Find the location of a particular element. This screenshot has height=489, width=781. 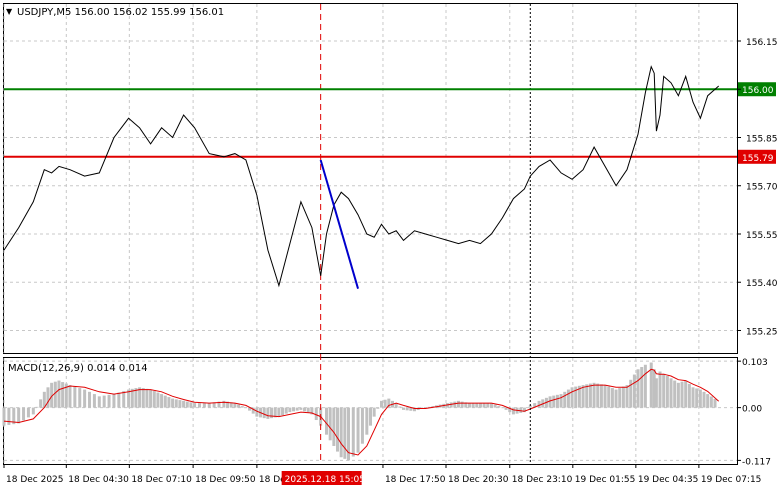

x-tick-label: 18 Dec 09:50 is located at coordinates (225, 480).